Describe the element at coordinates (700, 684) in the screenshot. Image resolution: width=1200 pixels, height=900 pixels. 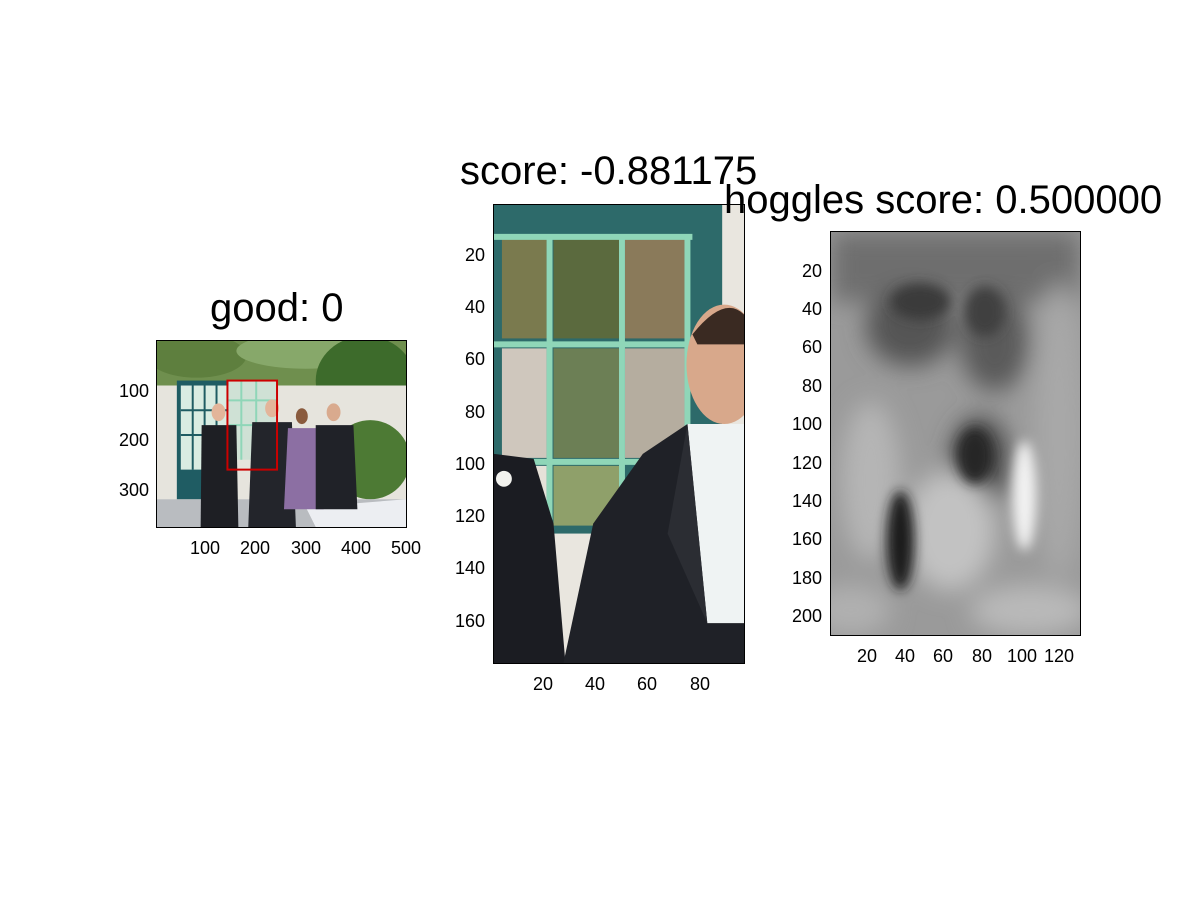
I see `panel2-x-tick: 80` at that location.